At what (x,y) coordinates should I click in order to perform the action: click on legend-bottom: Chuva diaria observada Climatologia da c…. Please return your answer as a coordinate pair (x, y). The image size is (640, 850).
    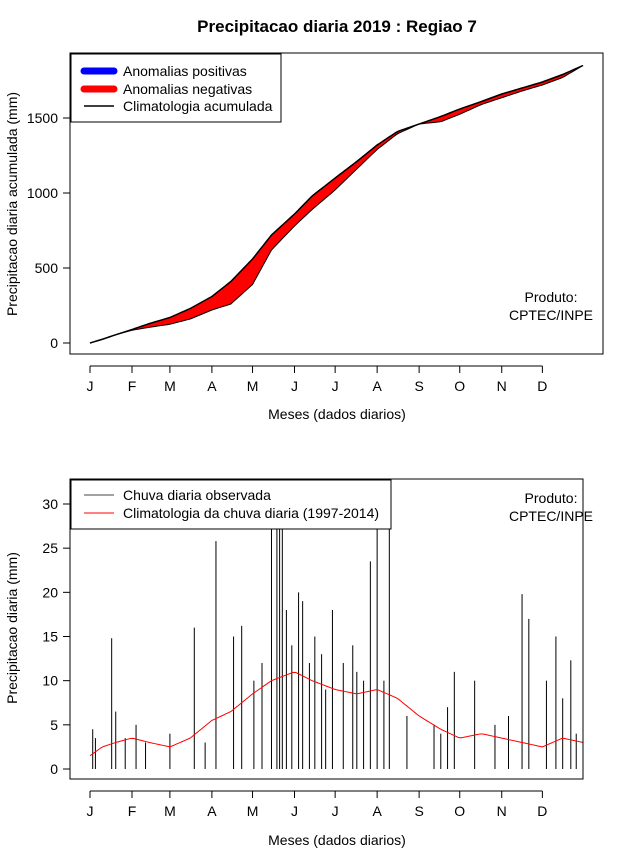
    Looking at the image, I should click on (231, 504).